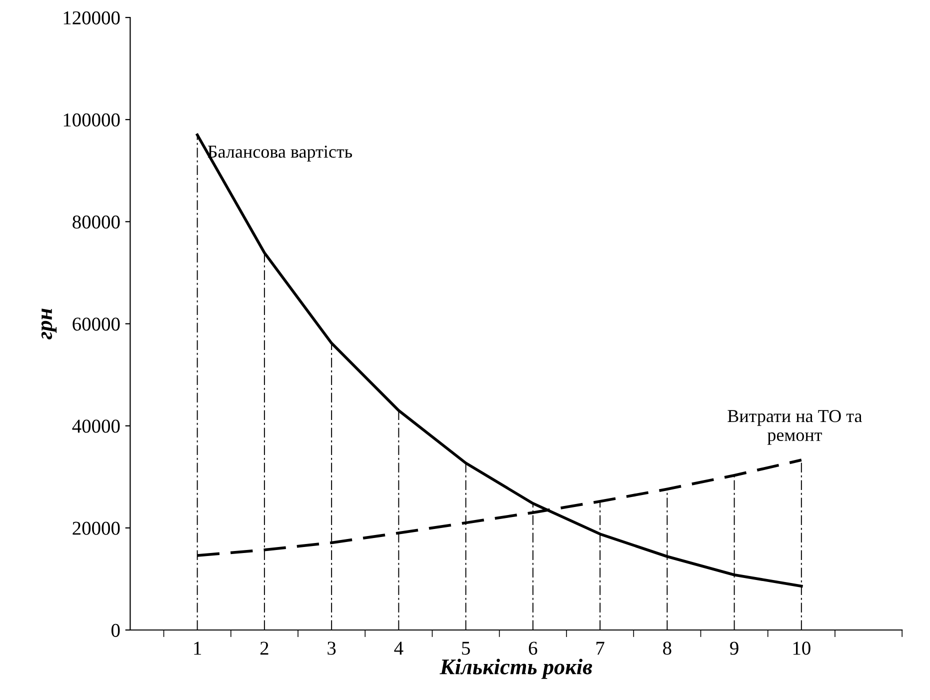 The height and width of the screenshot is (700, 930). Describe the element at coordinates (49, 324) in the screenshot. I see `y-axis-title: грн` at that location.